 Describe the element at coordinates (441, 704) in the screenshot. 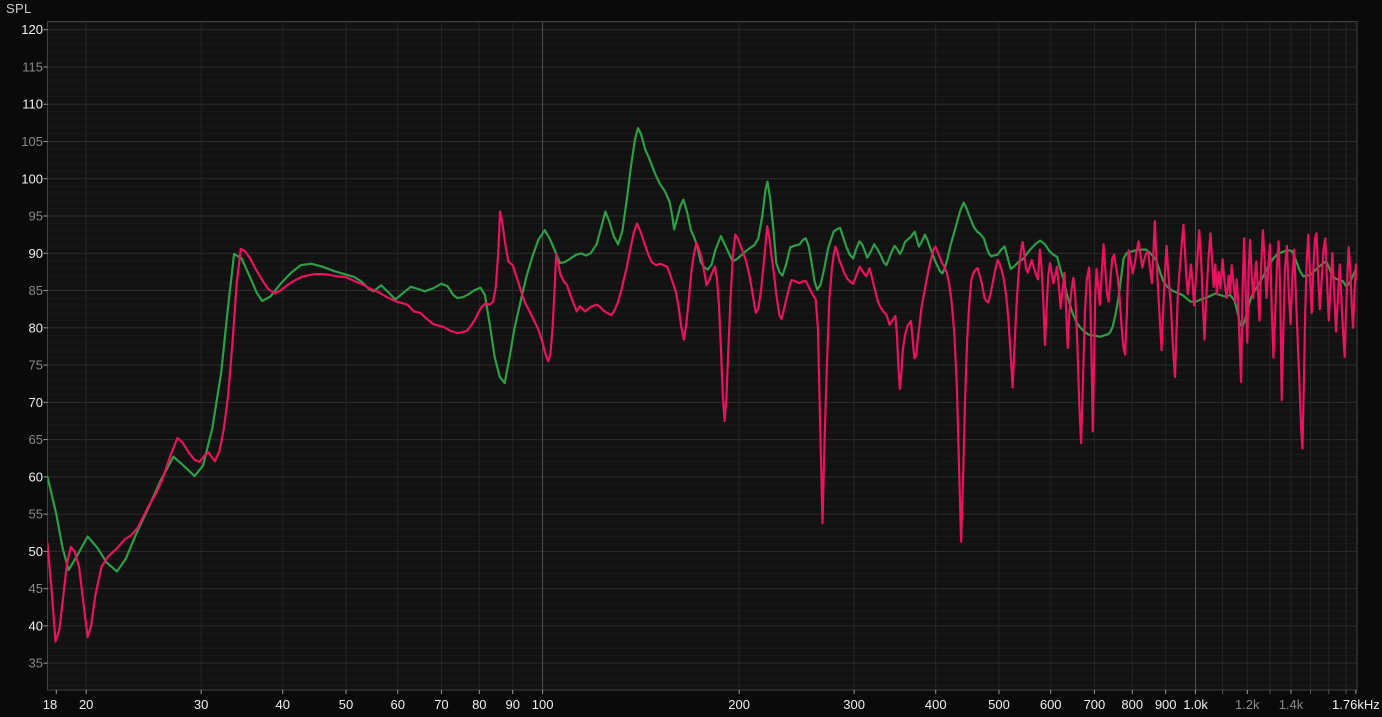

I see `x-axis-tick-label: 70` at that location.